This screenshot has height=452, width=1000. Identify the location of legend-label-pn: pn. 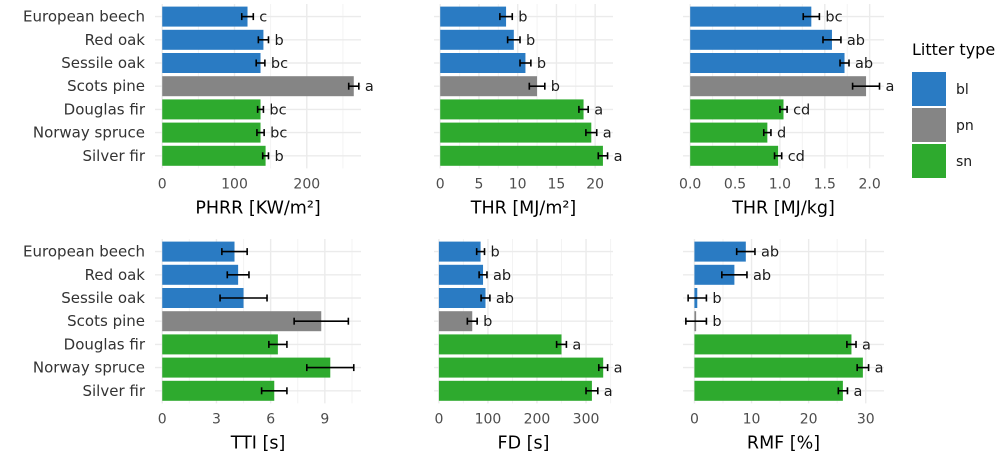
(965, 126).